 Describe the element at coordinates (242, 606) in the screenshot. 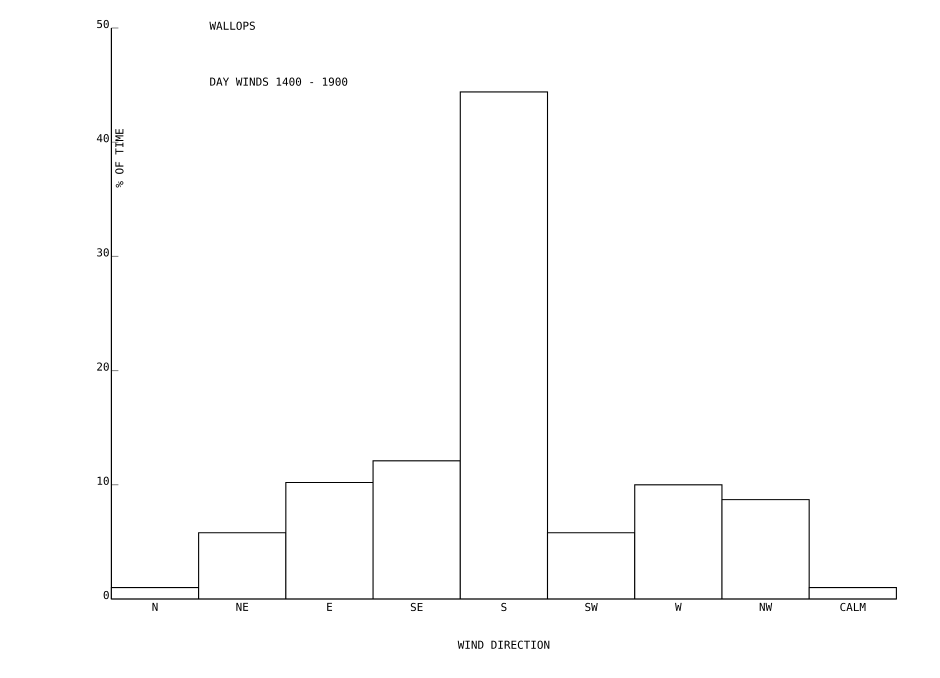

I see `x-tick-label: NE` at that location.